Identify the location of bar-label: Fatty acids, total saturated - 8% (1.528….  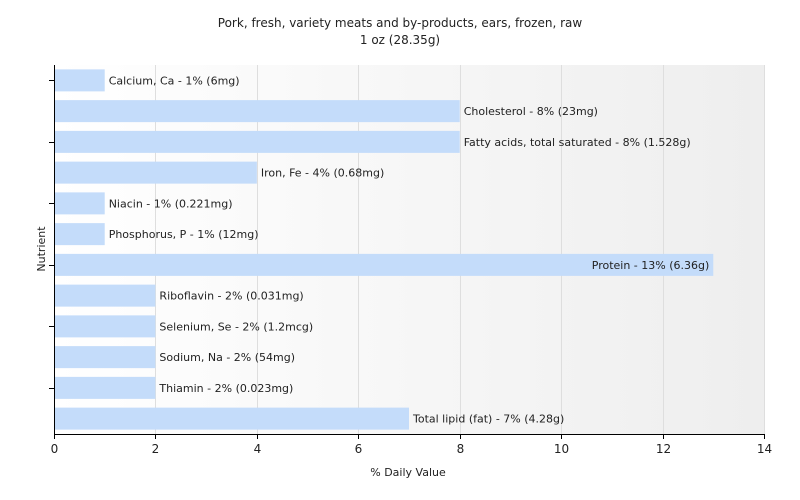
(577, 142).